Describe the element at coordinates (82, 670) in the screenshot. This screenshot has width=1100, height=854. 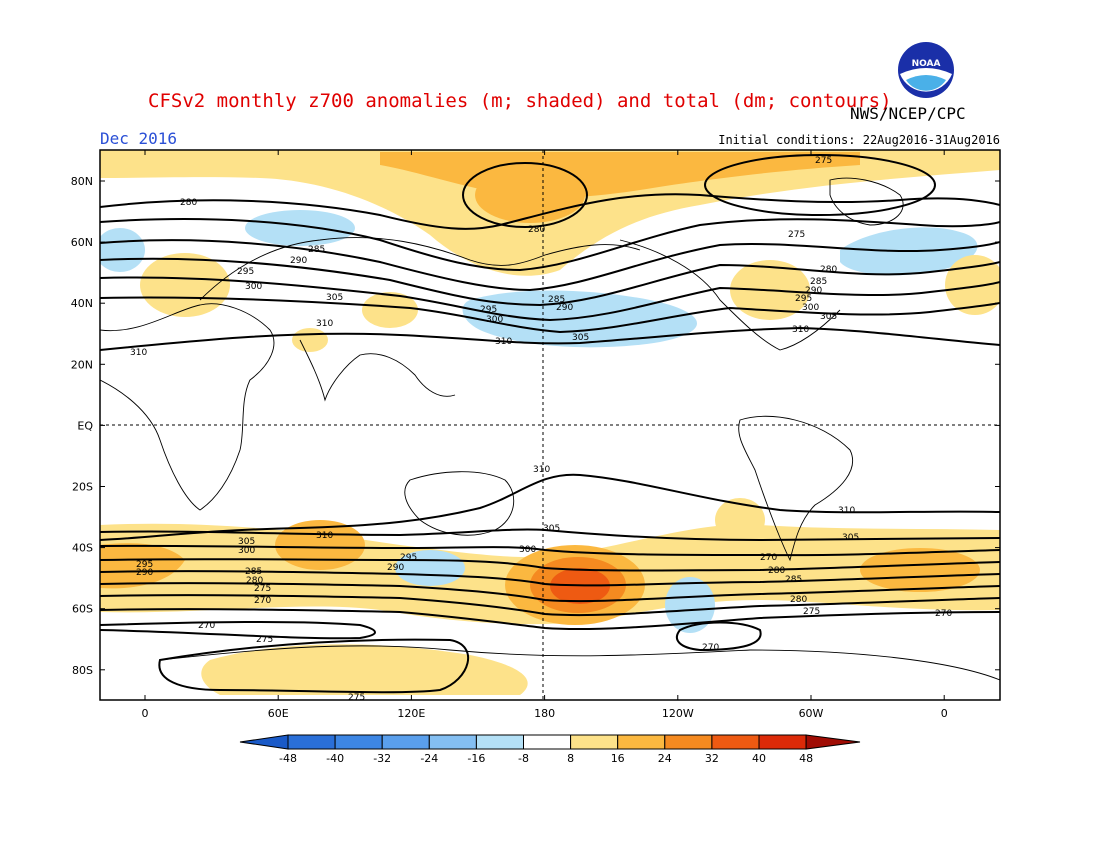
I see `lat-label: 80S` at that location.